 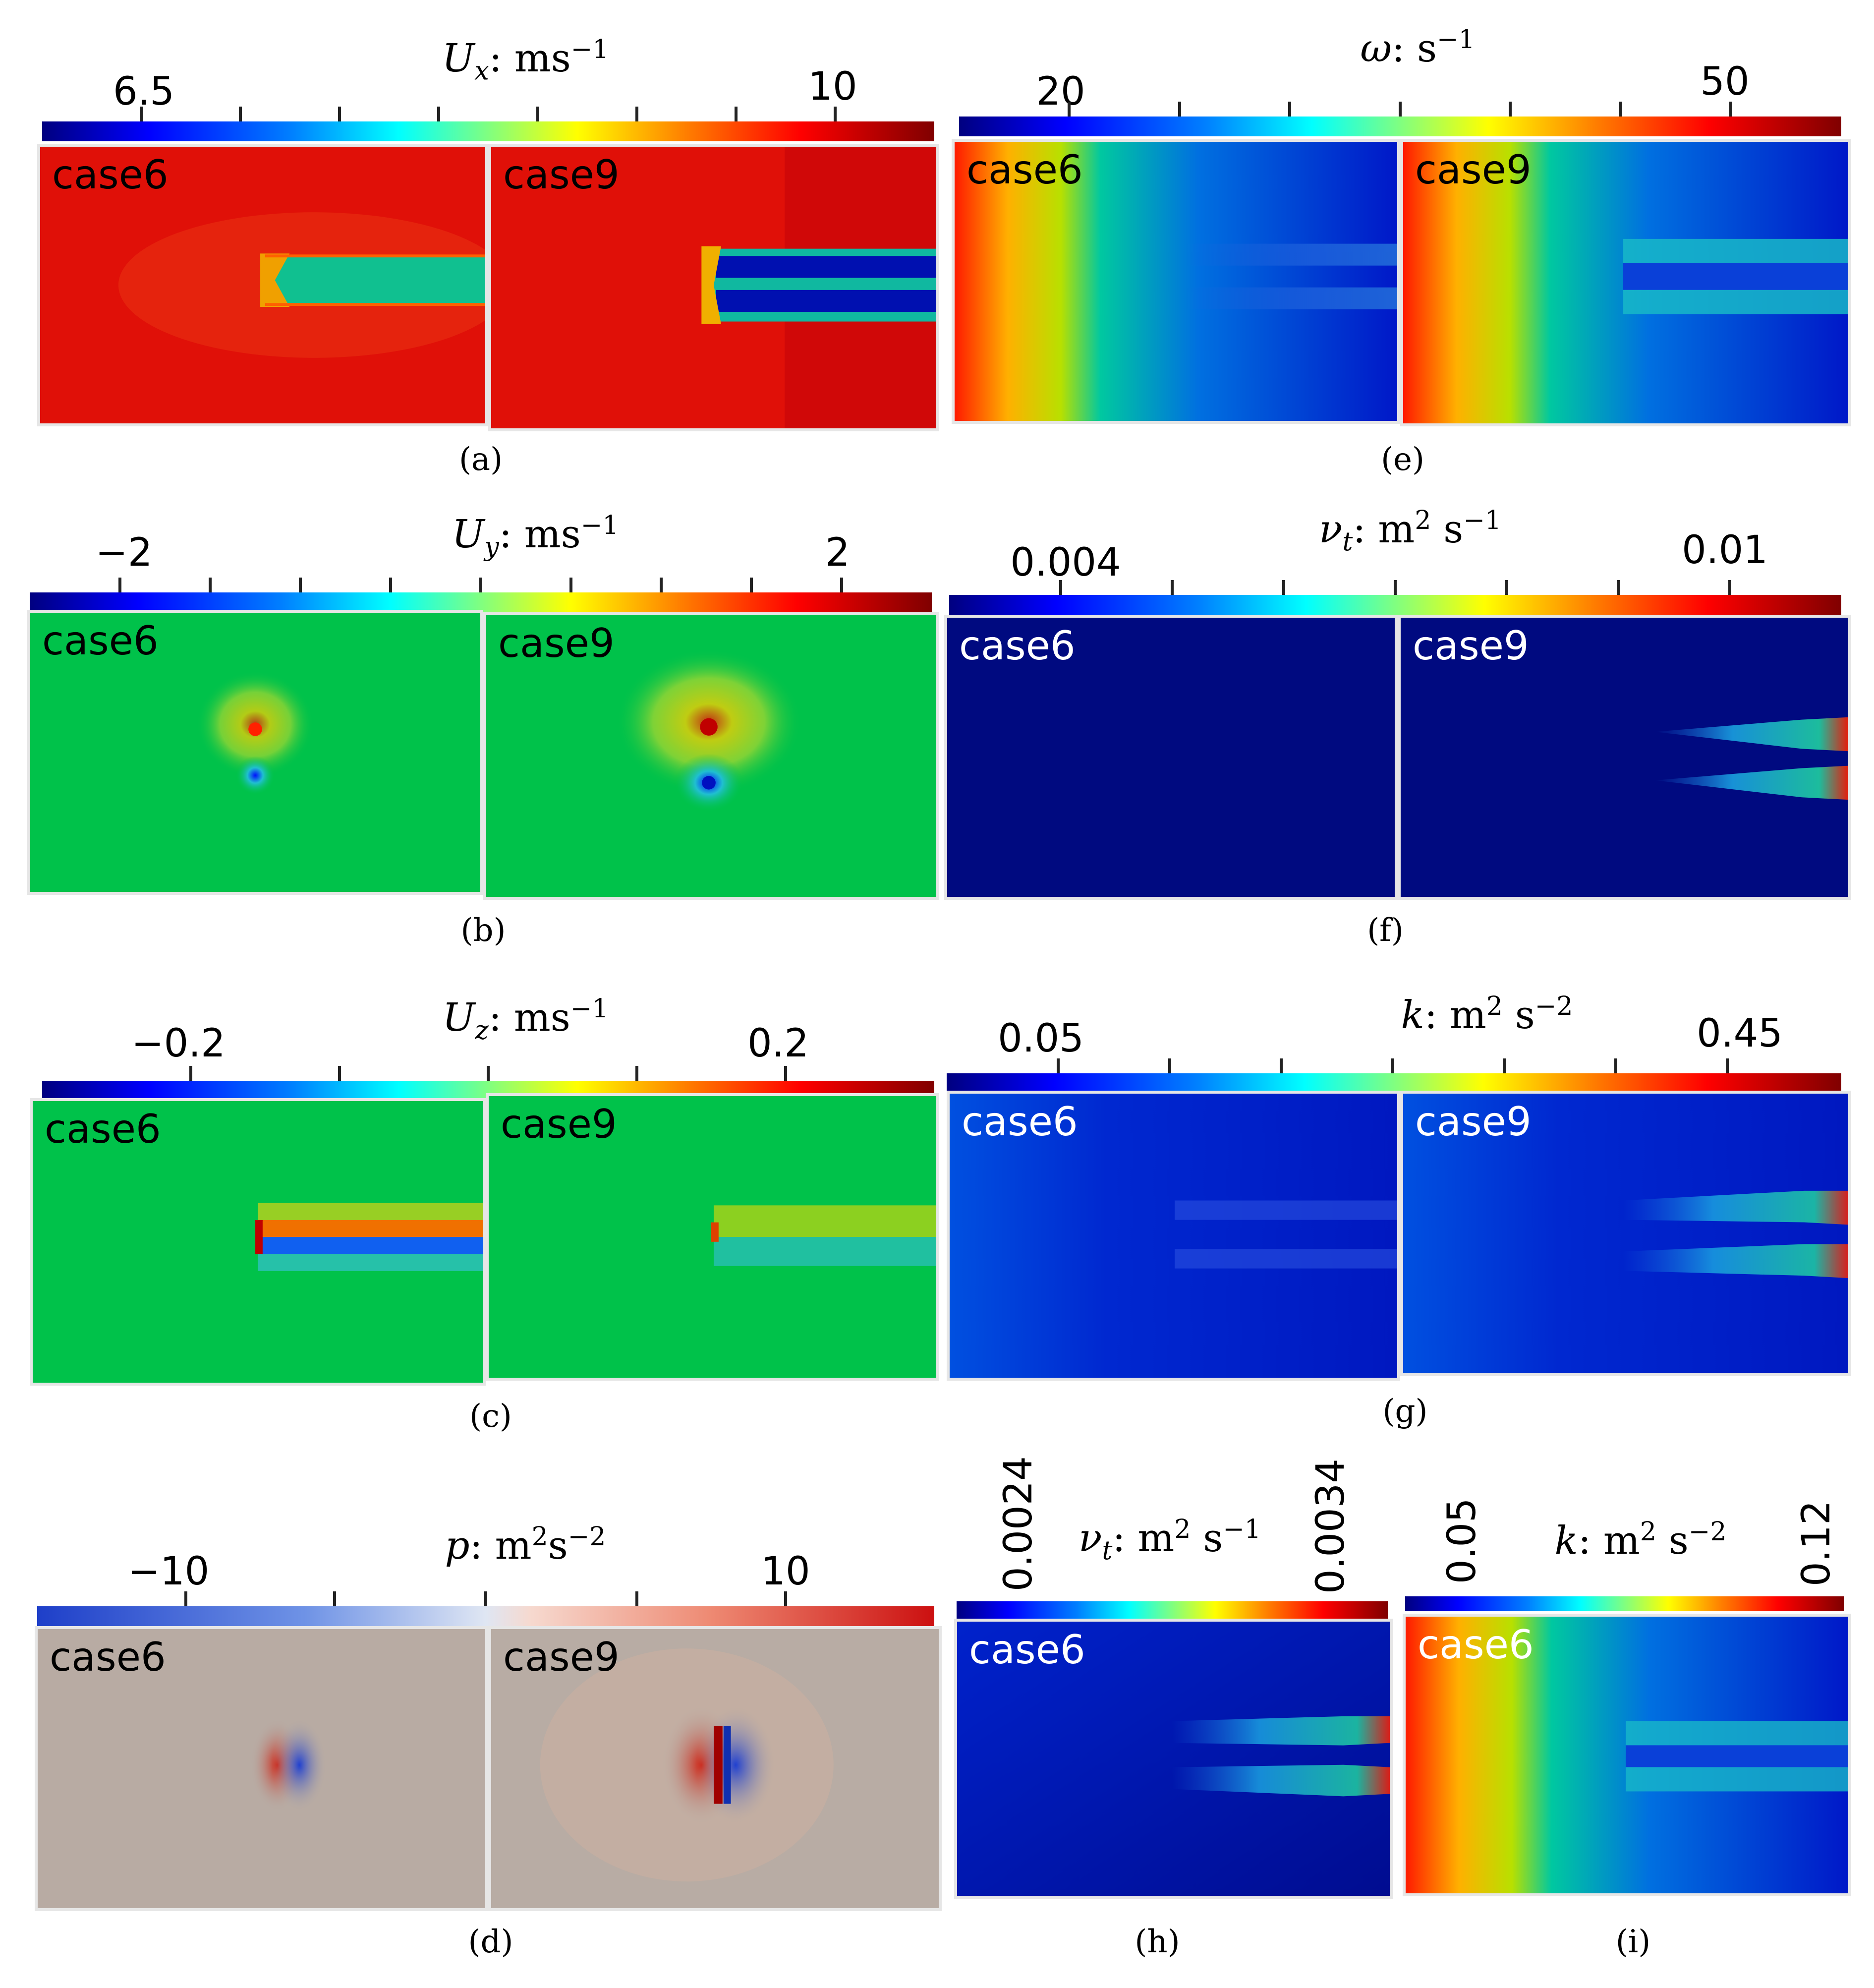 I want to click on colorbar-d-title: p: m2s−2, so click(x=525, y=1545).